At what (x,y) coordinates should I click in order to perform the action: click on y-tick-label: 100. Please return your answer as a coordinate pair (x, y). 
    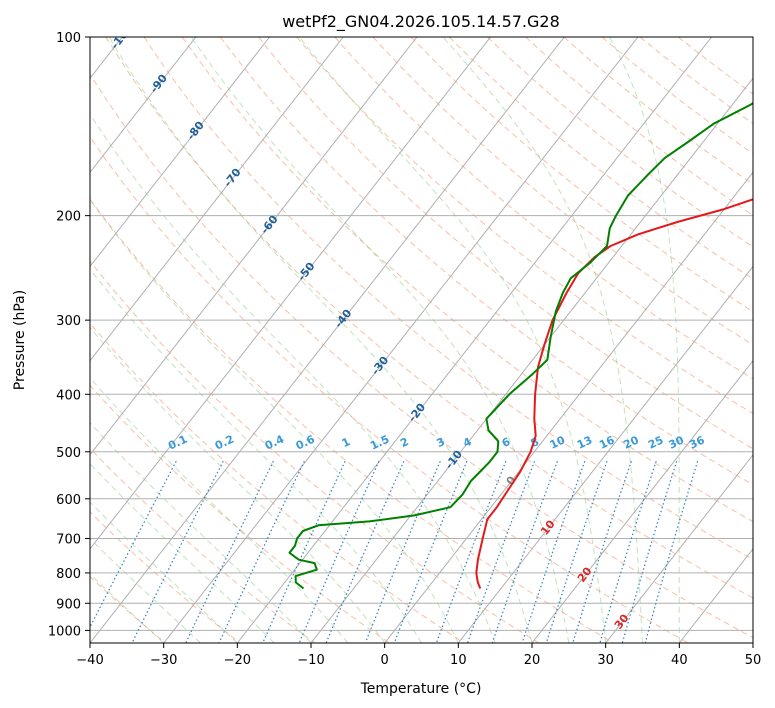
    Looking at the image, I should click on (68, 38).